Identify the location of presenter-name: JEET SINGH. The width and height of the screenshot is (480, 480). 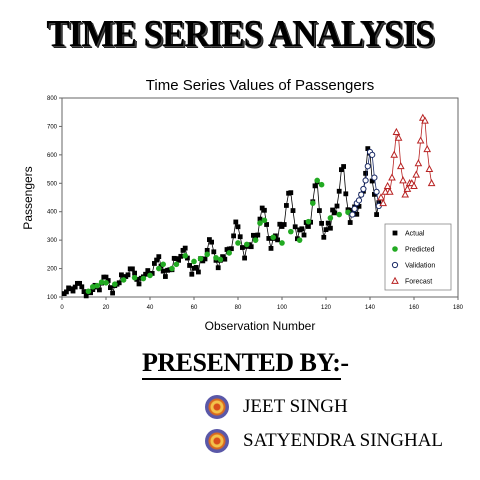
(295, 406).